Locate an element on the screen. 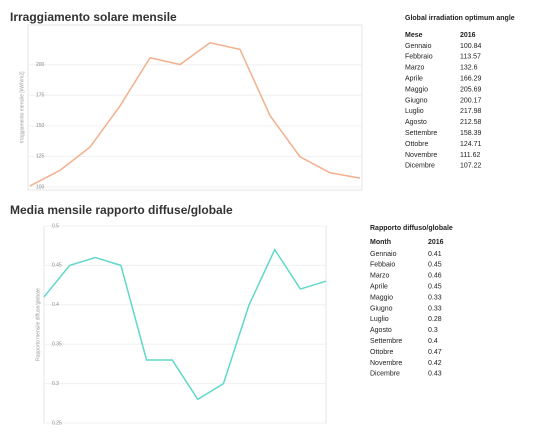 This screenshot has width=540, height=432. chart-title: Irraggiamento solare mensile is located at coordinates (93, 17).